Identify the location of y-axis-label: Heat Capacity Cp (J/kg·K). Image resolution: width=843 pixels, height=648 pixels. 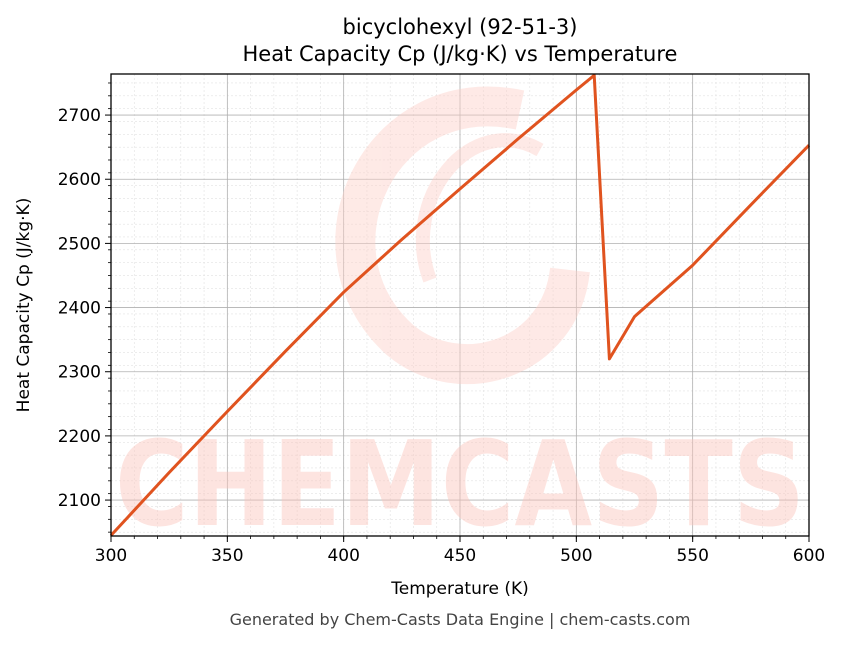
(24, 305).